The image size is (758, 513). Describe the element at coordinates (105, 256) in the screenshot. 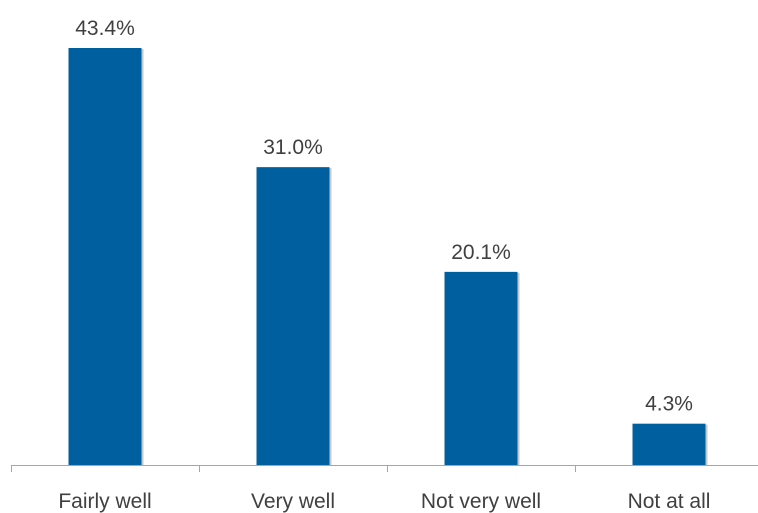

I see `bar-fairly-well` at that location.